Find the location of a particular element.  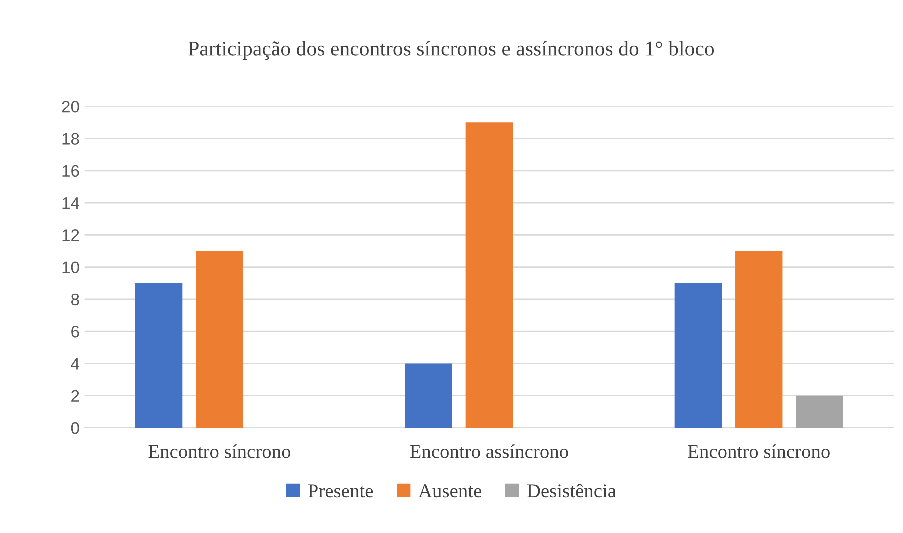

y-tick-label: 0 is located at coordinates (75, 428).